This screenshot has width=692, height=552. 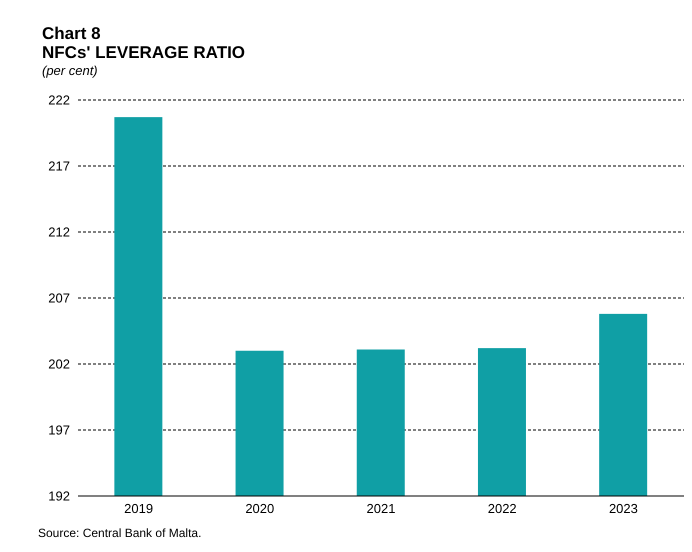 What do you see at coordinates (139, 508) in the screenshot?
I see `x-tick-label: 2019` at bounding box center [139, 508].